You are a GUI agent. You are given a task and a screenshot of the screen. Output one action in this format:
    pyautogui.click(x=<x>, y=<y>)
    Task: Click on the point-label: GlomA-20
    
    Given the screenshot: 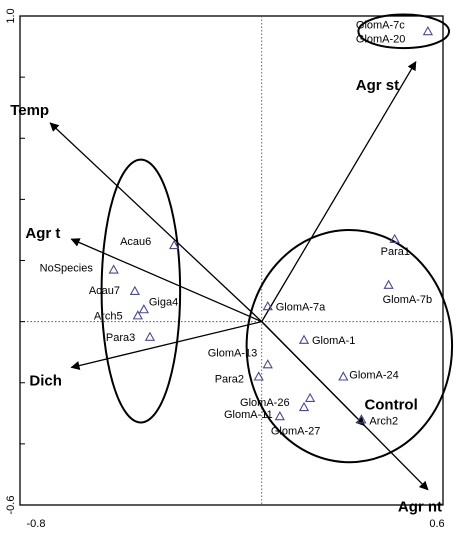 What is the action you would take?
    pyautogui.click(x=381, y=39)
    